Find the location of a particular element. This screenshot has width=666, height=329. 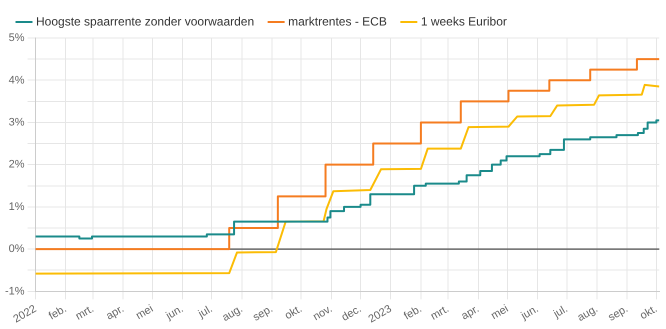

legend-label: marktrentes - ECB is located at coordinates (337, 21).